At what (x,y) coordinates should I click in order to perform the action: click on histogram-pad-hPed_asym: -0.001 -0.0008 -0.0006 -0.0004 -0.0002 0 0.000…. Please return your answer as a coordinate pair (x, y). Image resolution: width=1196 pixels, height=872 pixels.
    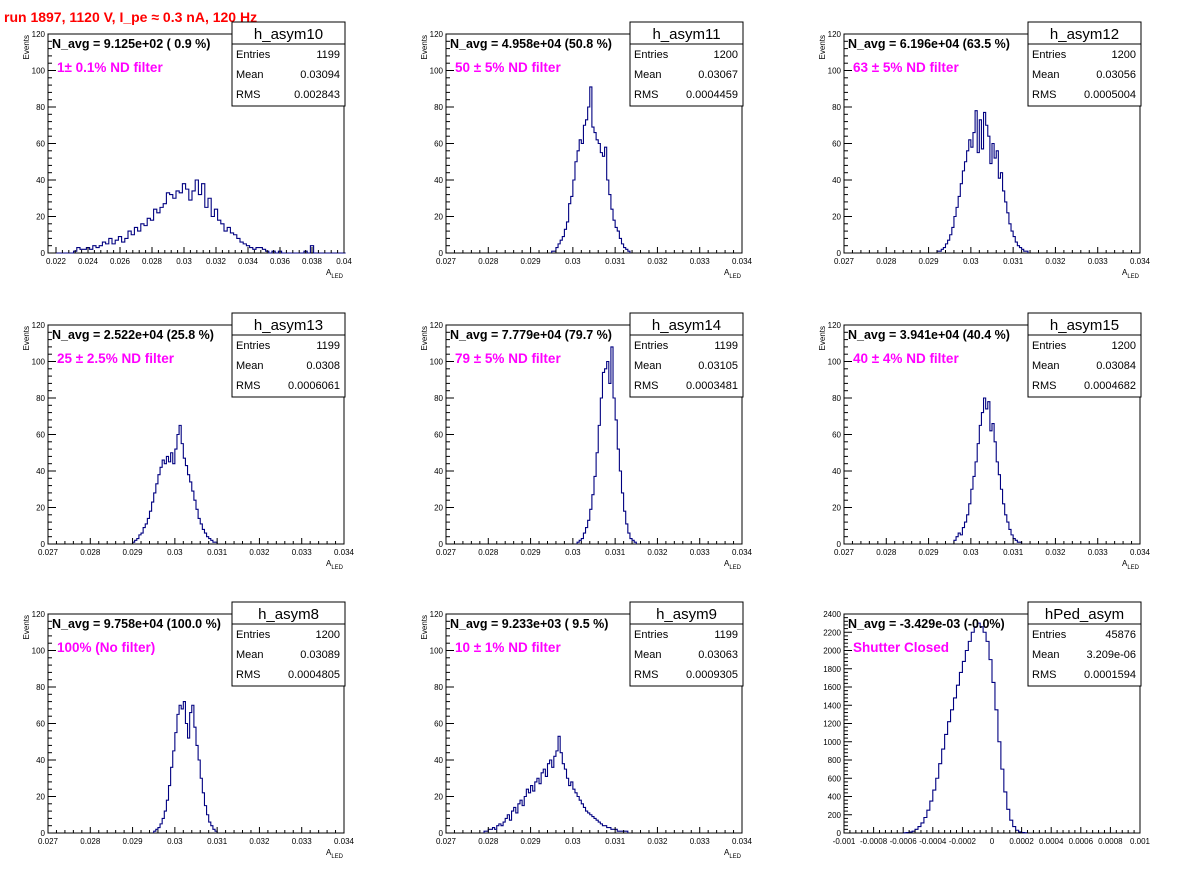
    Looking at the image, I should click on (987, 723).